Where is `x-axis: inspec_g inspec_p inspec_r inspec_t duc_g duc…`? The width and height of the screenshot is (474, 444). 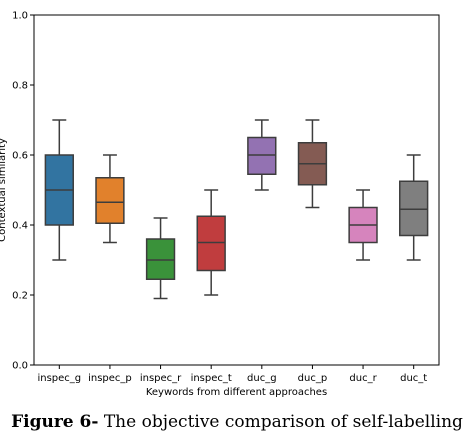
x-axis: inspec_g inspec_p inspec_r inspec_t duc_g duc… is located at coordinates (232, 374).